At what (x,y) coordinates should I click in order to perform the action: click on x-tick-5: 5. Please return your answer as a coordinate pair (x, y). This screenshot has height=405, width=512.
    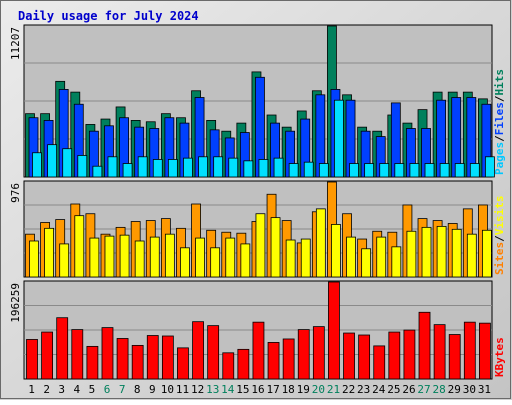
    Looking at the image, I should click on (92, 389).